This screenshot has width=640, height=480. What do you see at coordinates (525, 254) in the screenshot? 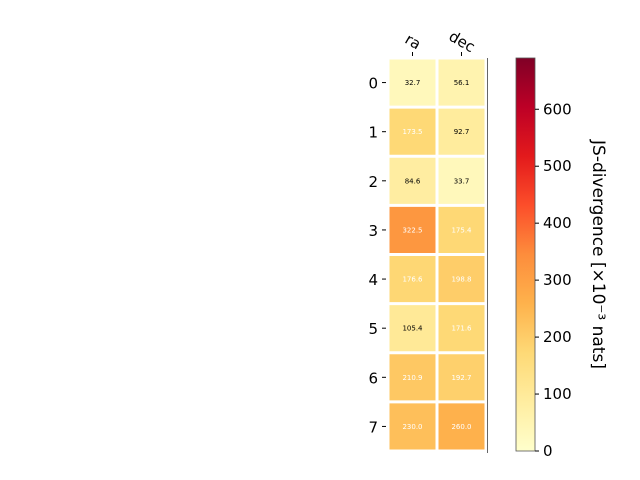
I see `colorbar-gradient` at bounding box center [525, 254].